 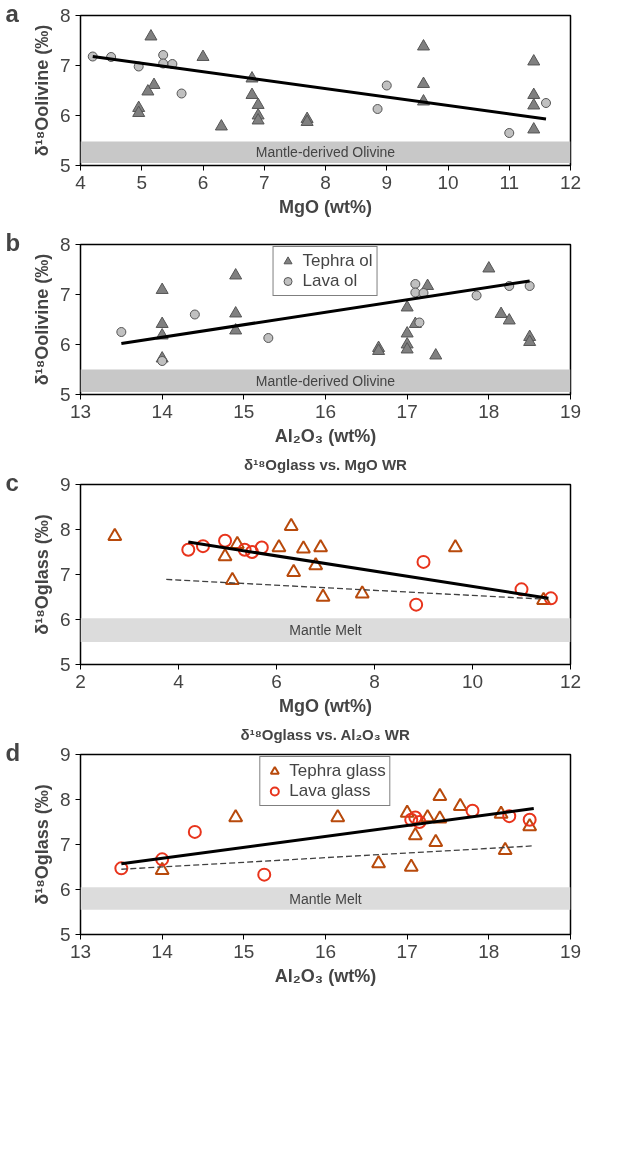 I want to click on x-tick-label: 5, so click(x=142, y=182).